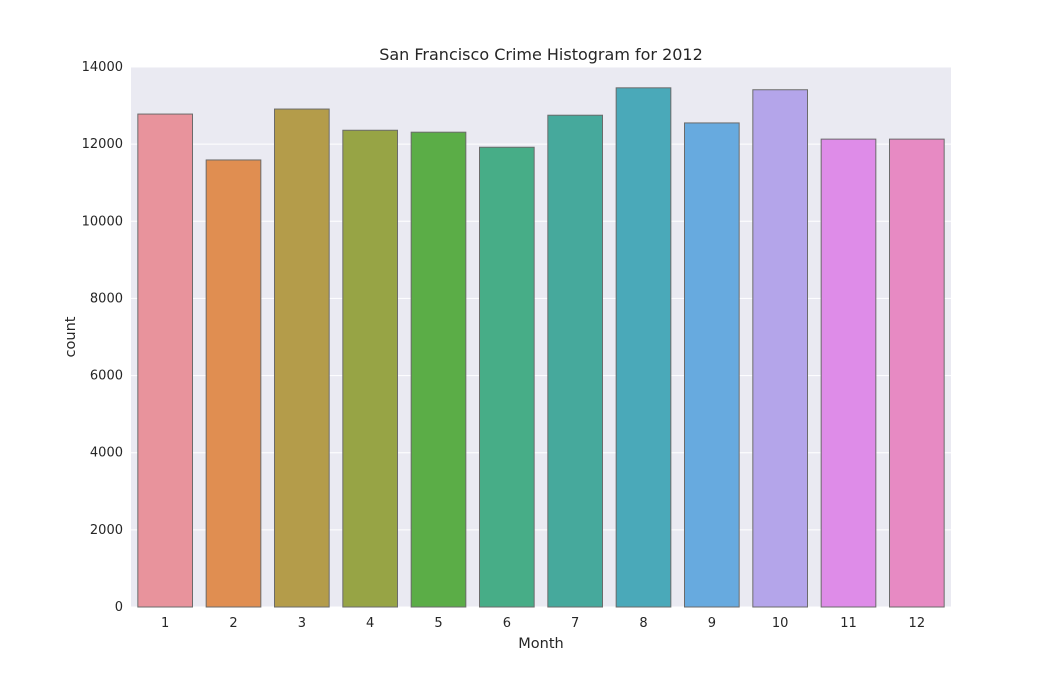  What do you see at coordinates (106, 453) in the screenshot?
I see `y-tick-label: 4000` at bounding box center [106, 453].